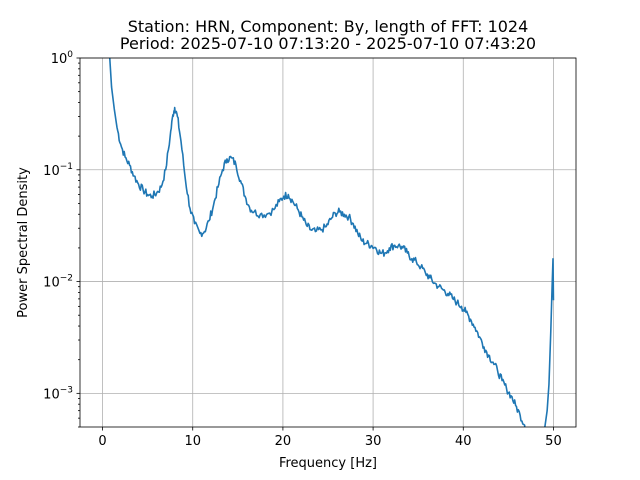 Image resolution: width=640 pixels, height=480 pixels. Describe the element at coordinates (328, 463) in the screenshot. I see `x-axis-label: Frequency [Hz]` at that location.